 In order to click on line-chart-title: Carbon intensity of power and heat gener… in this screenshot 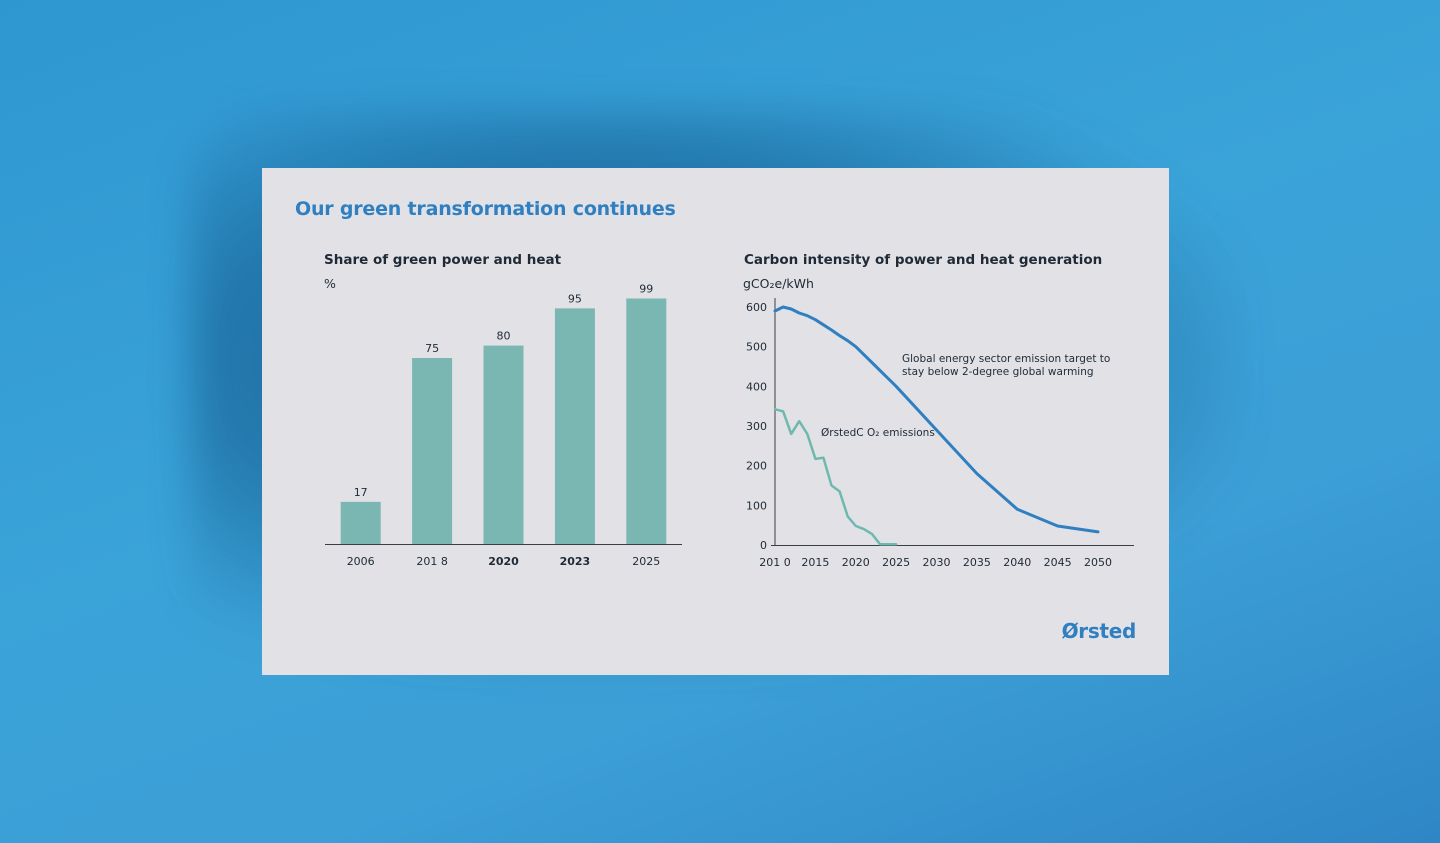, I will do `click(923, 260)`.